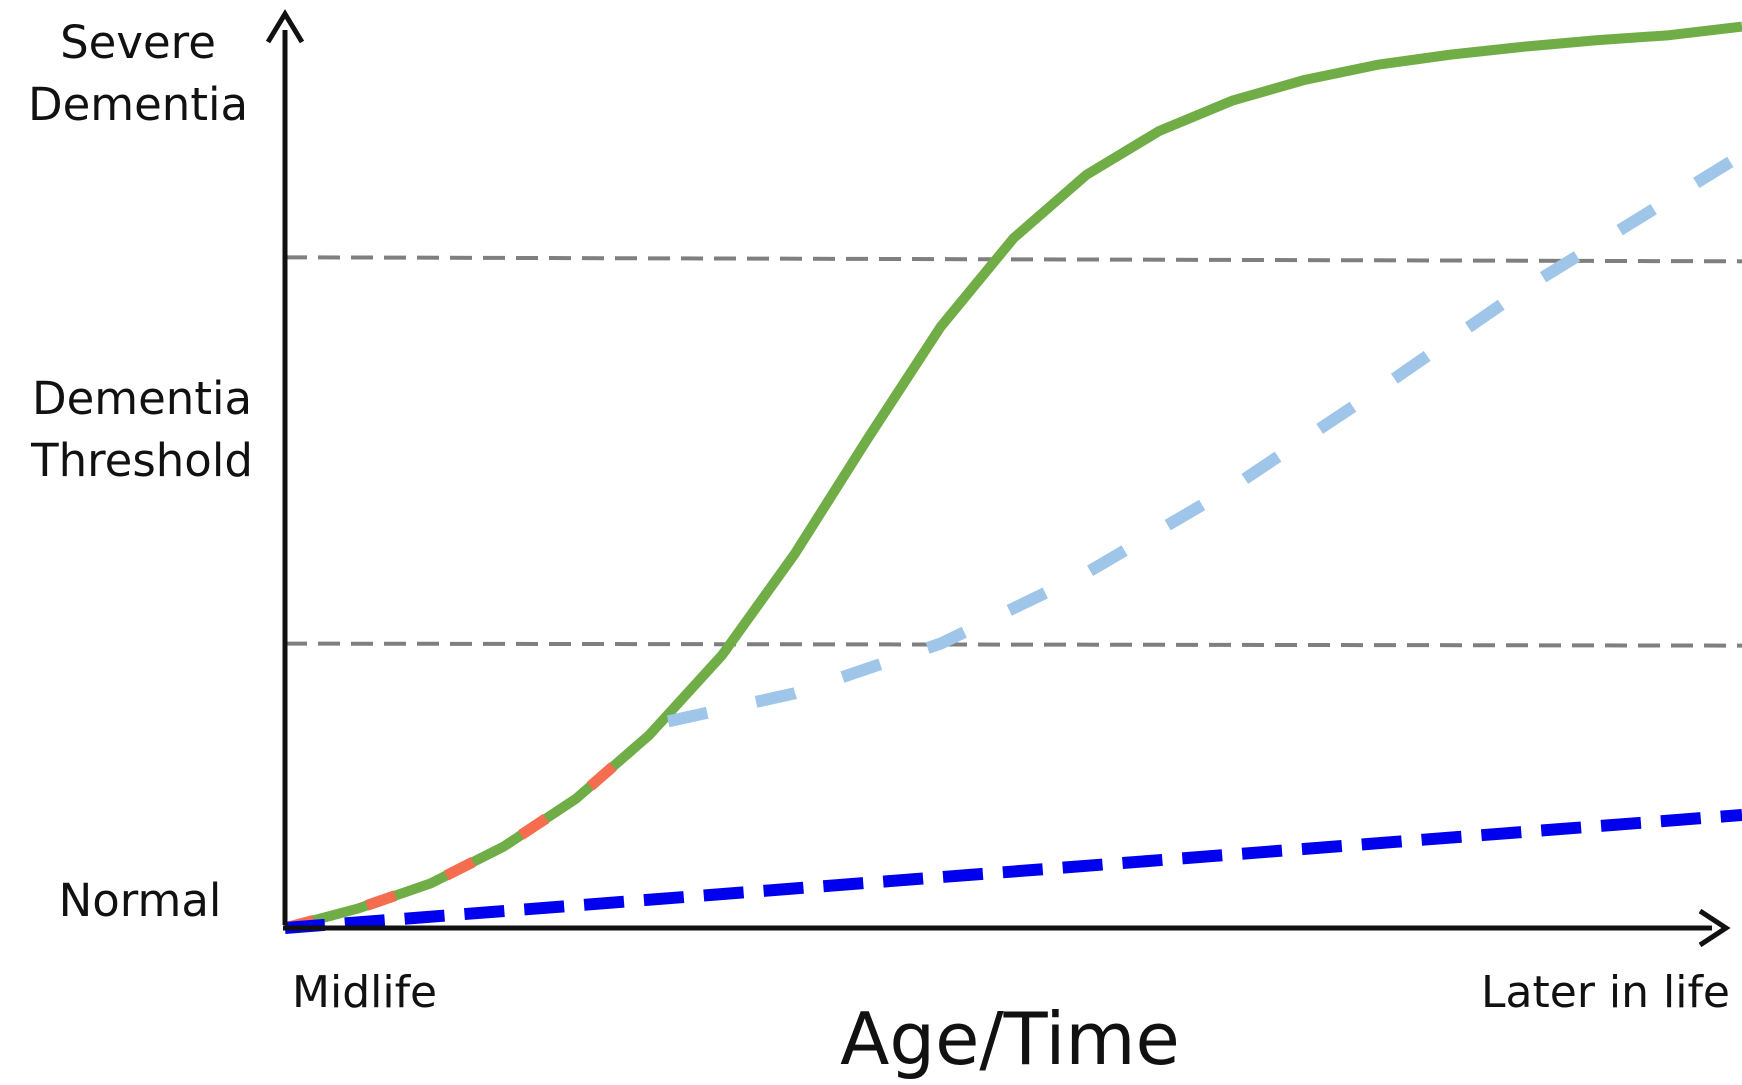 The height and width of the screenshot is (1085, 1742). I want to click on x-axis-title: Age/Time, so click(1010, 1039).